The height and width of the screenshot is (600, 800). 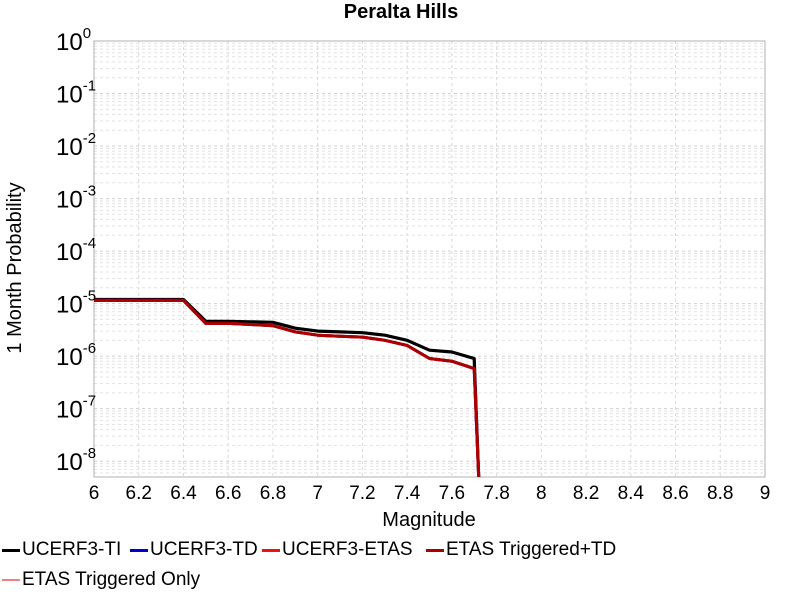 I want to click on x-tick-label: 7, so click(x=317, y=493).